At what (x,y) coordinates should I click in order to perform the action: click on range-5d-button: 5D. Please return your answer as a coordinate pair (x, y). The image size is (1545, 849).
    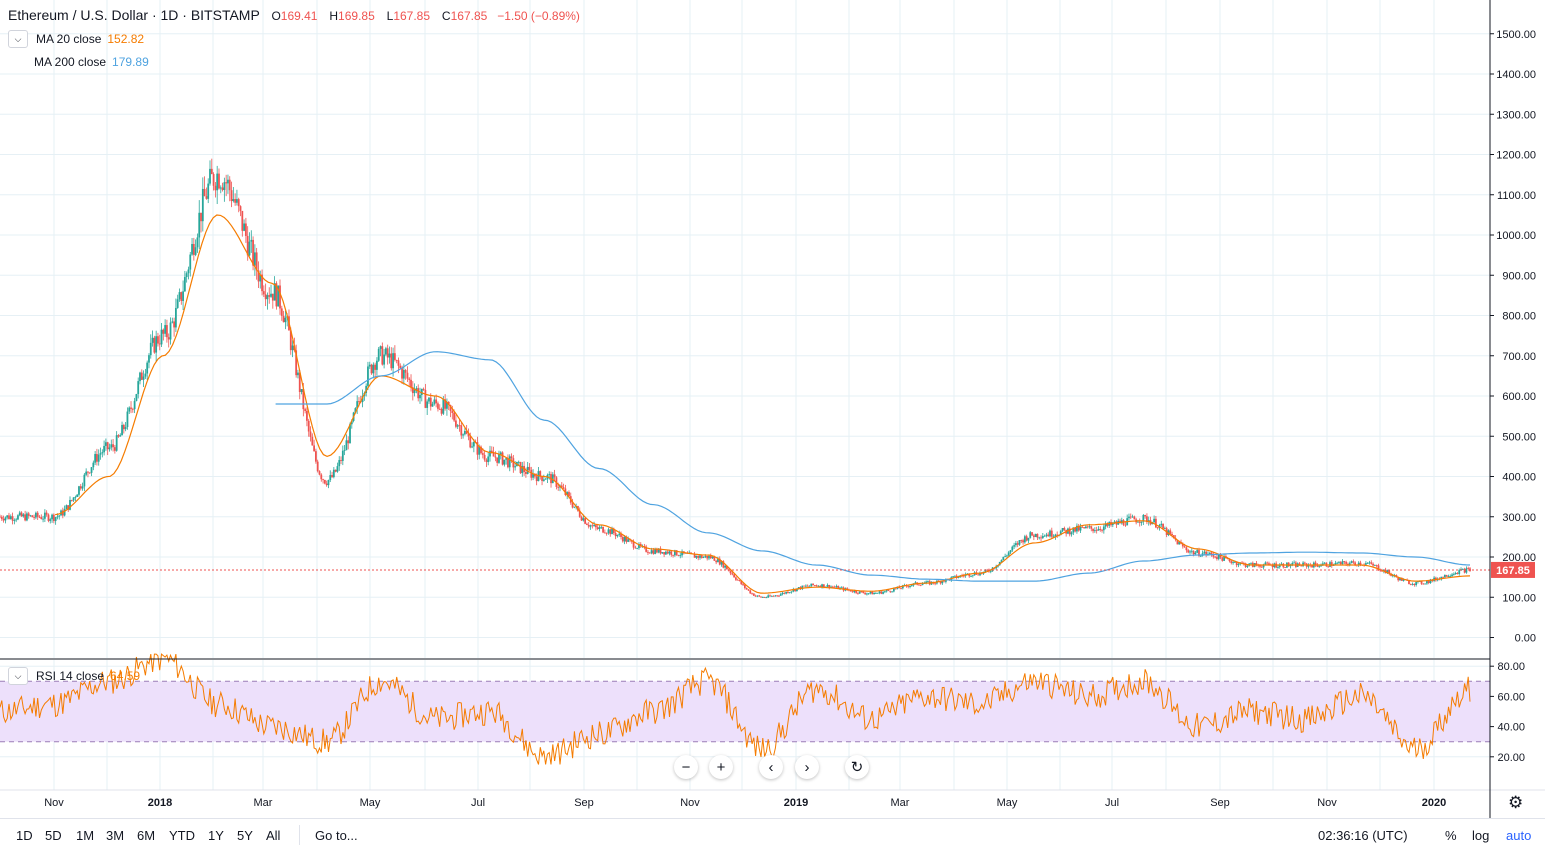
    Looking at the image, I should click on (53, 835).